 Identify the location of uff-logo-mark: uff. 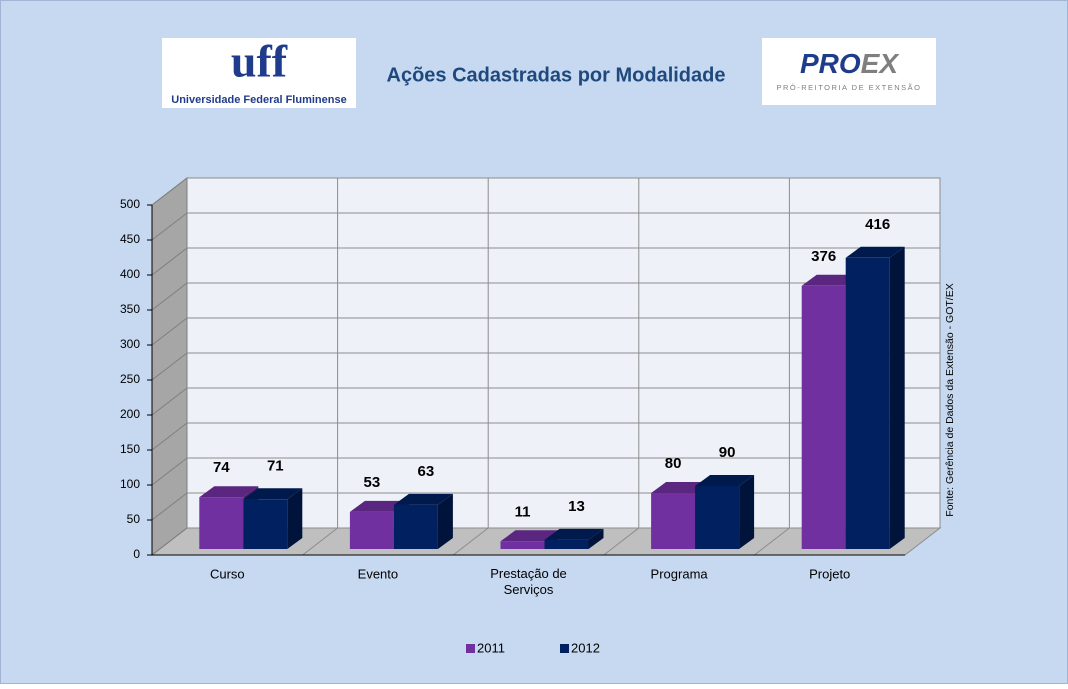
(259, 61).